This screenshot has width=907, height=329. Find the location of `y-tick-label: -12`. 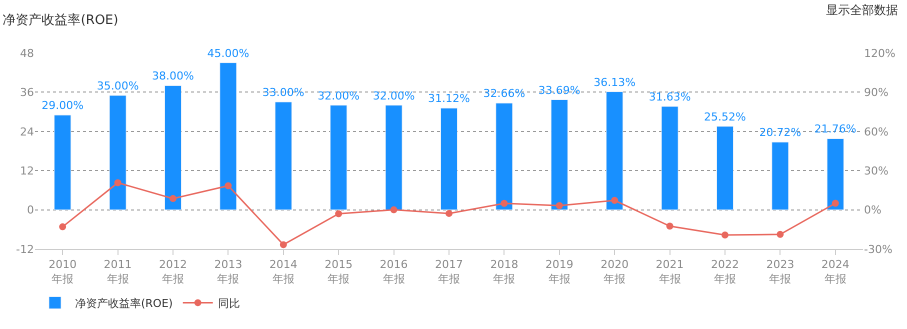

y-tick-label: -12 is located at coordinates (25, 249).